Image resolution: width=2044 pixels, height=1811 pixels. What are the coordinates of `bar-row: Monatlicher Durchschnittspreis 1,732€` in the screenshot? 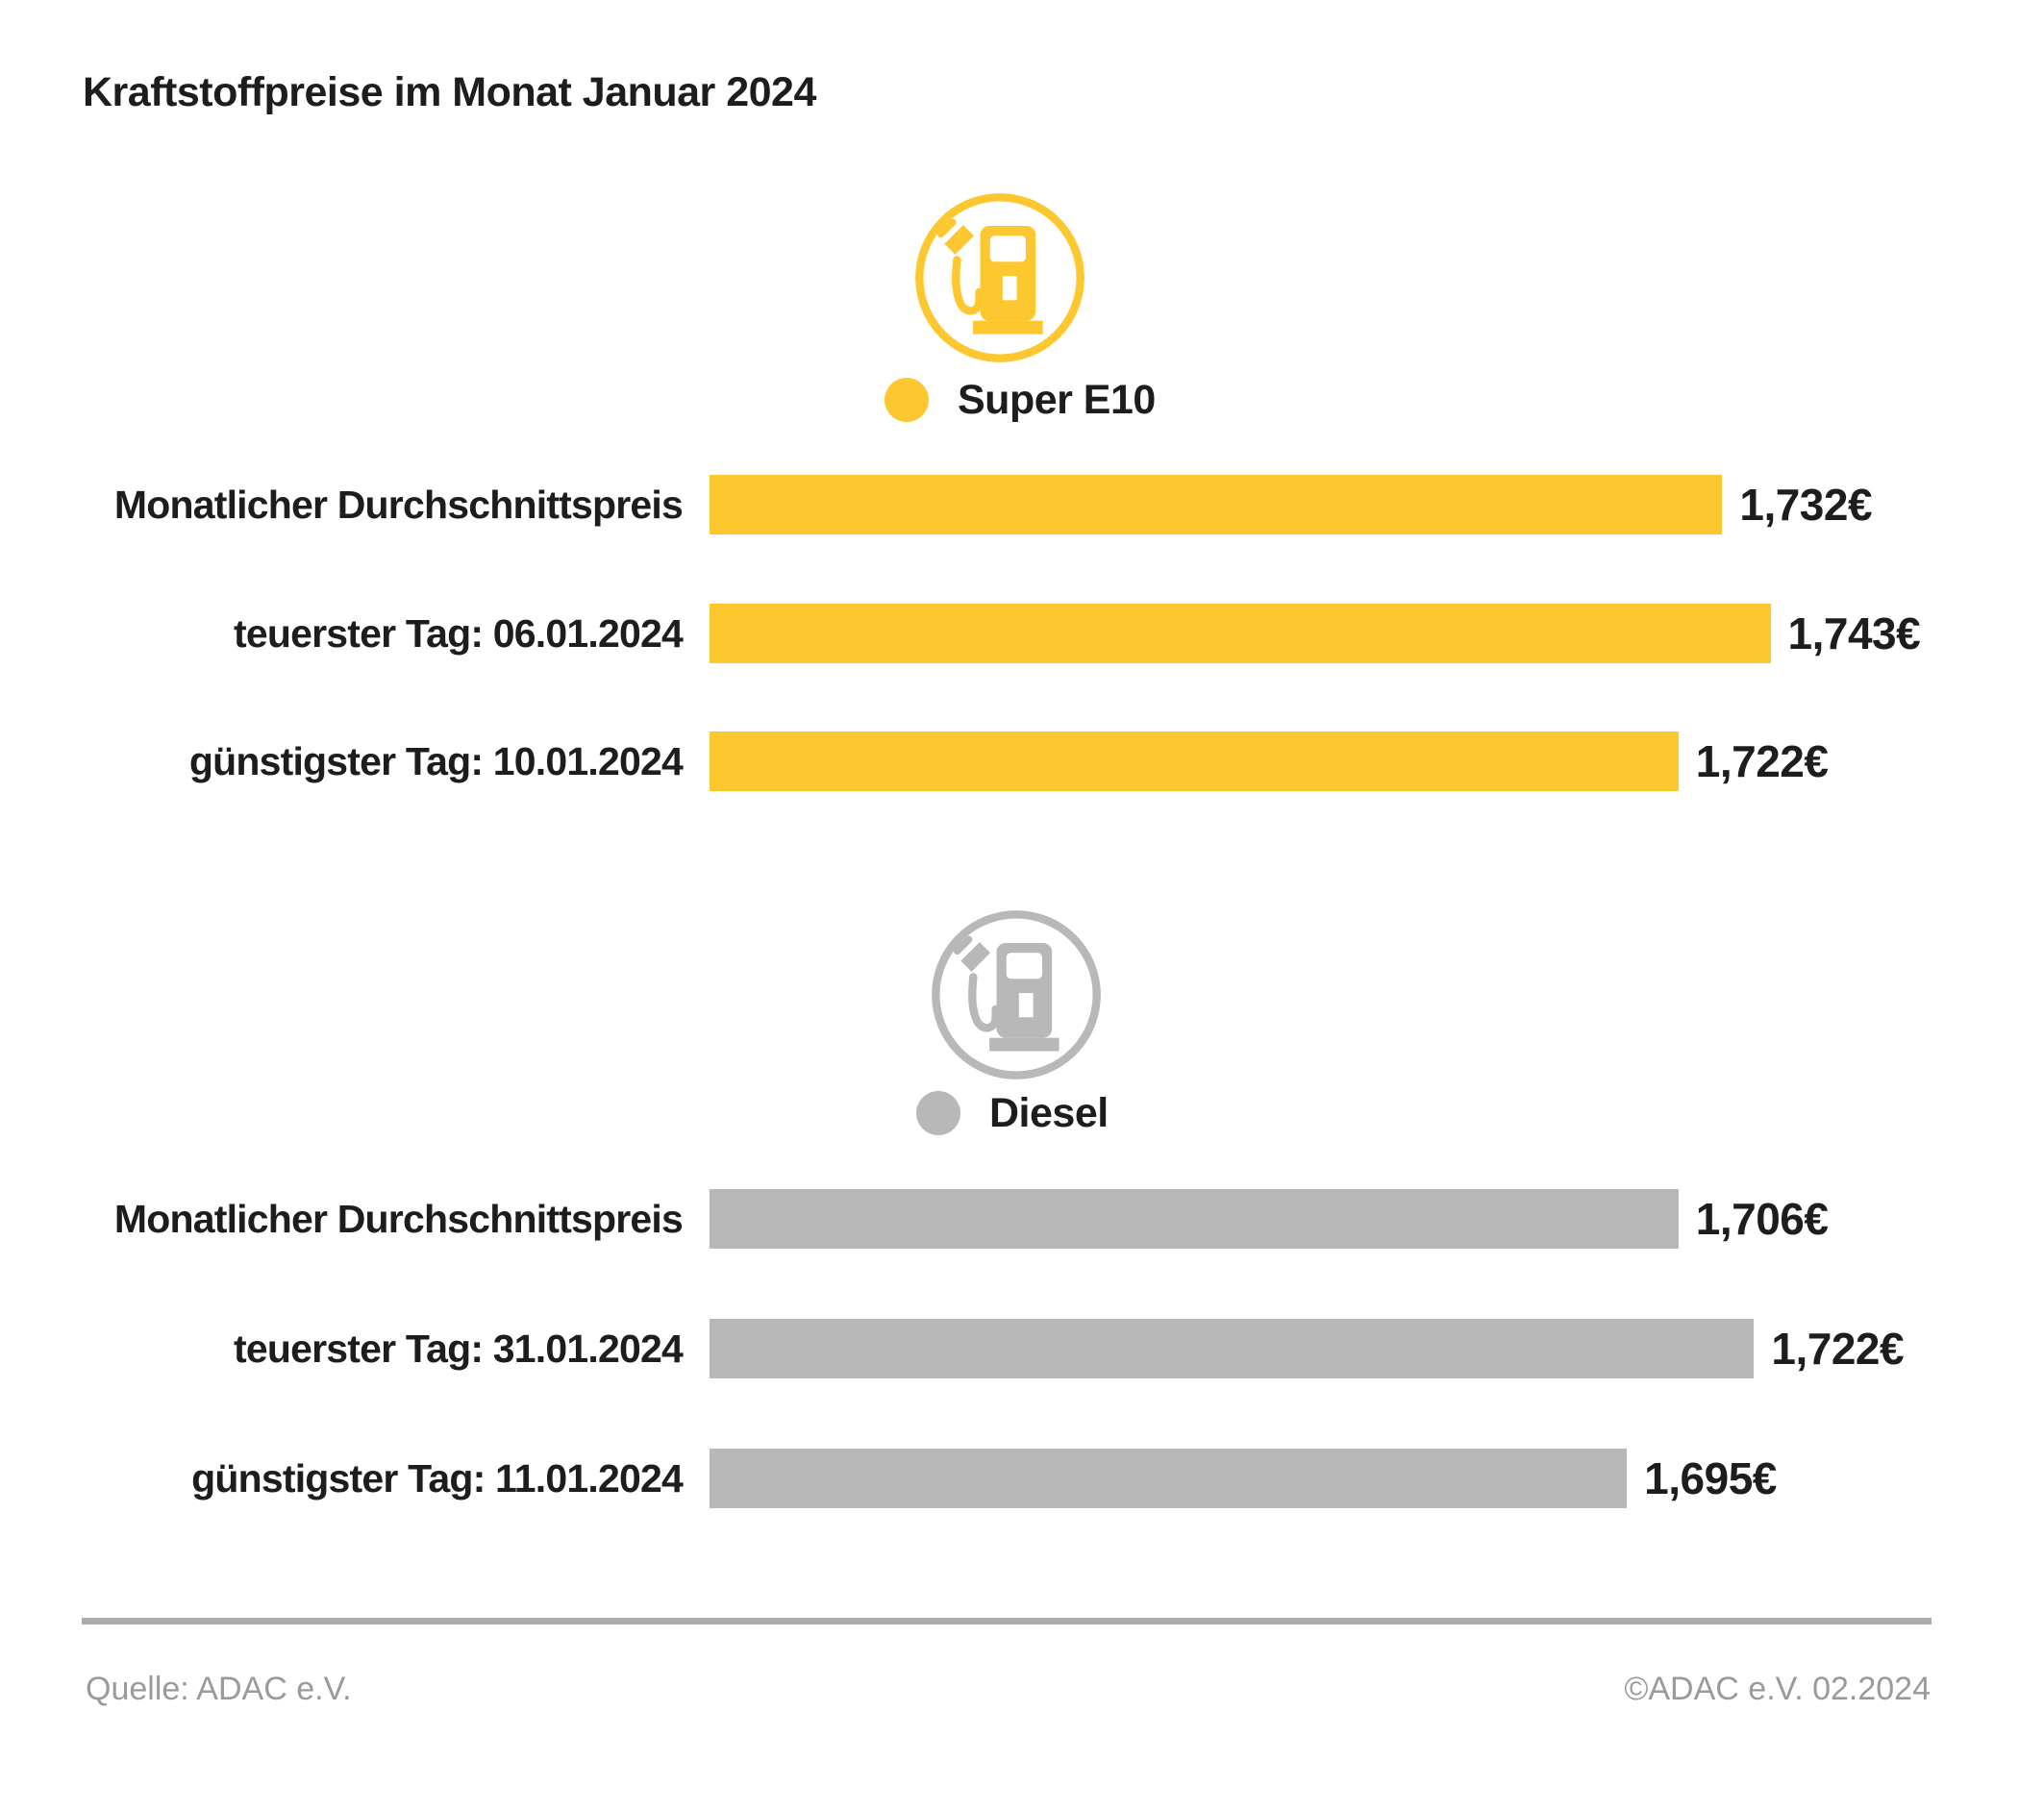 It's located at (977, 504).